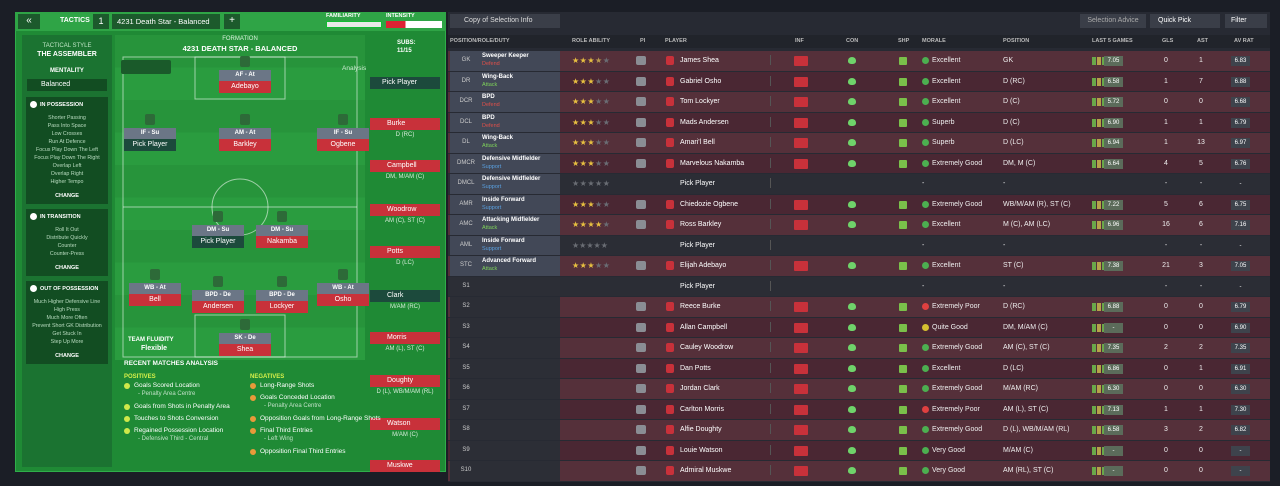 Image resolution: width=1280 pixels, height=486 pixels. What do you see at coordinates (67, 150) in the screenshot?
I see `section-box` at bounding box center [67, 150].